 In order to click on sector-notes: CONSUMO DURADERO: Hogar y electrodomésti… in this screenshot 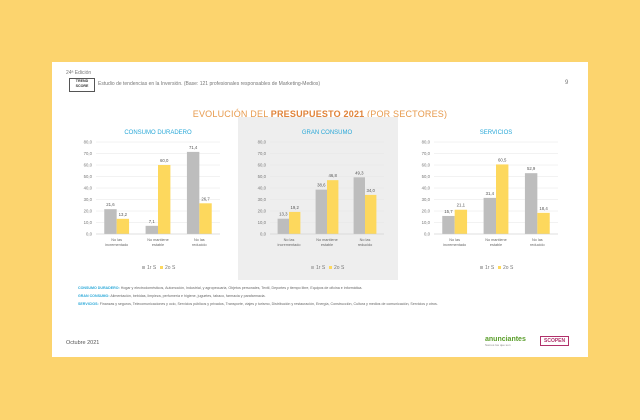, I will do `click(258, 296)`.